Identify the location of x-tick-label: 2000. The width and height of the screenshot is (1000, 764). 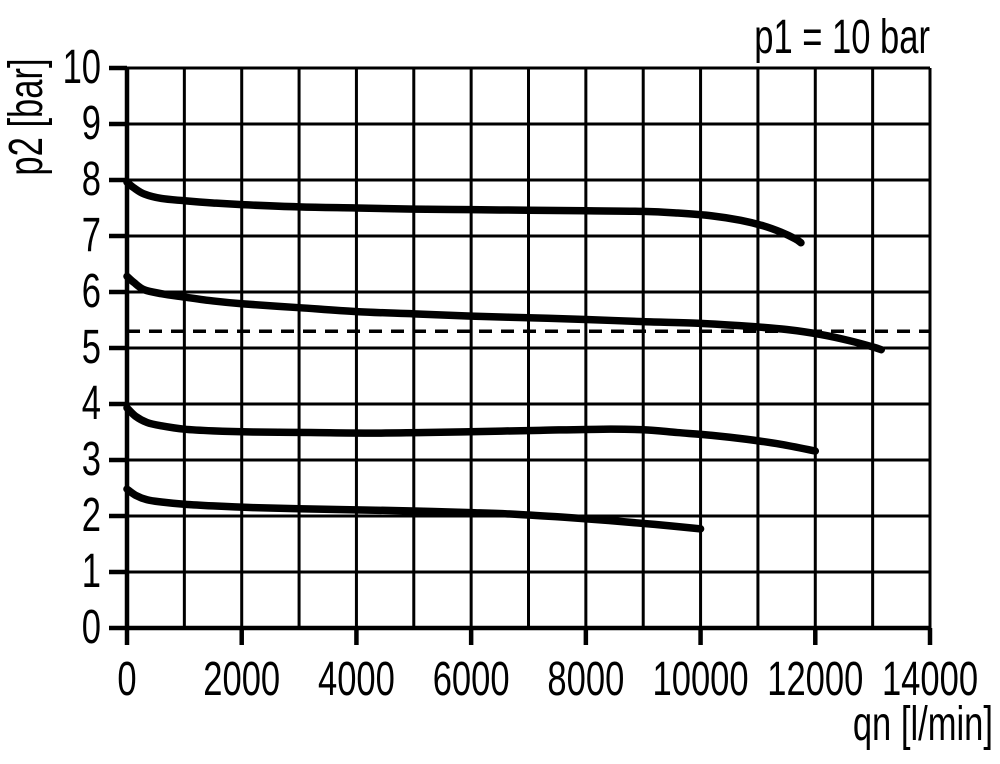
(241, 678).